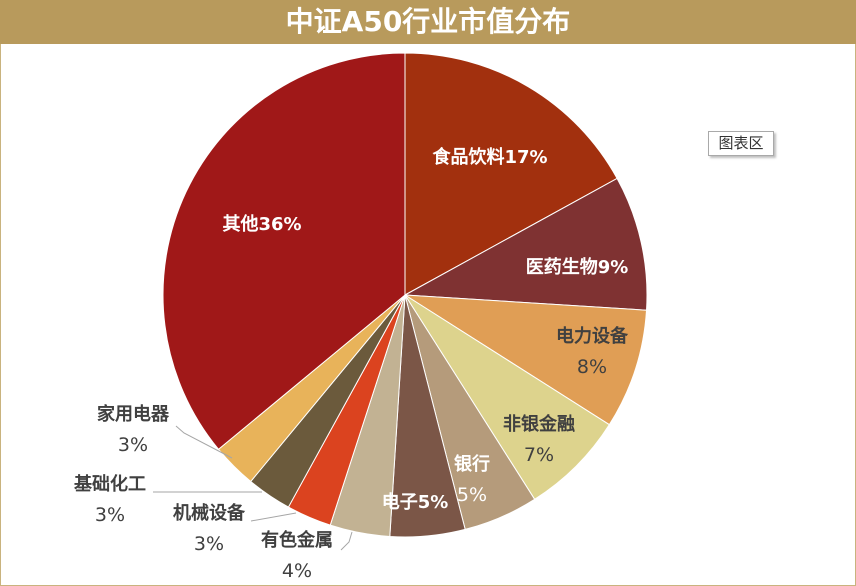 Image resolution: width=856 pixels, height=586 pixels. I want to click on data-label-4-line-1: 非银金融, so click(539, 424).